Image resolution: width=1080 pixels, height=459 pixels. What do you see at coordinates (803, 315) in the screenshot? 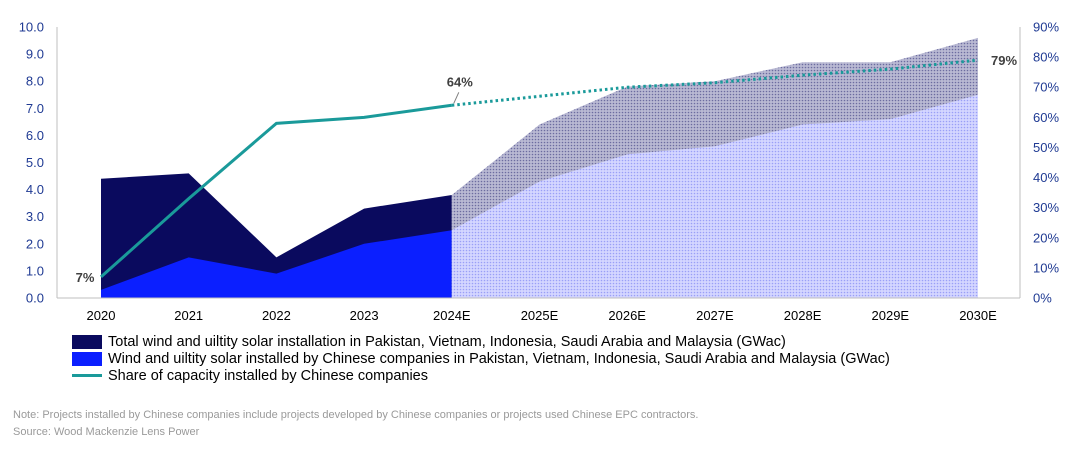
I see `x-tick-label: 2028E` at bounding box center [803, 315].